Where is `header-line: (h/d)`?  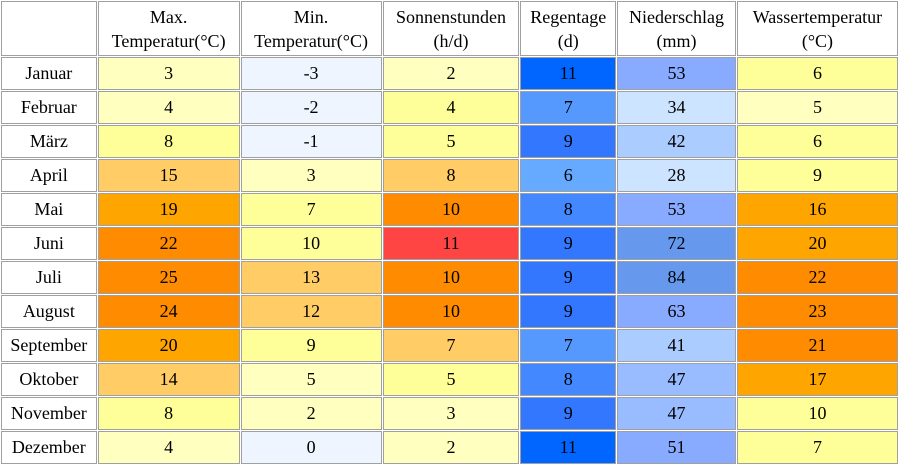
header-line: (h/d) is located at coordinates (451, 40).